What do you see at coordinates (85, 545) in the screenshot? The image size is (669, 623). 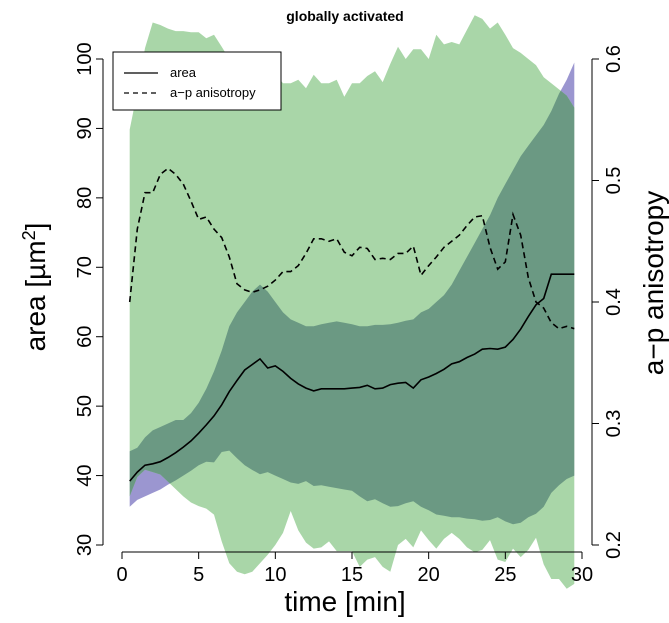 I see `left-tick-label: 30` at bounding box center [85, 545].